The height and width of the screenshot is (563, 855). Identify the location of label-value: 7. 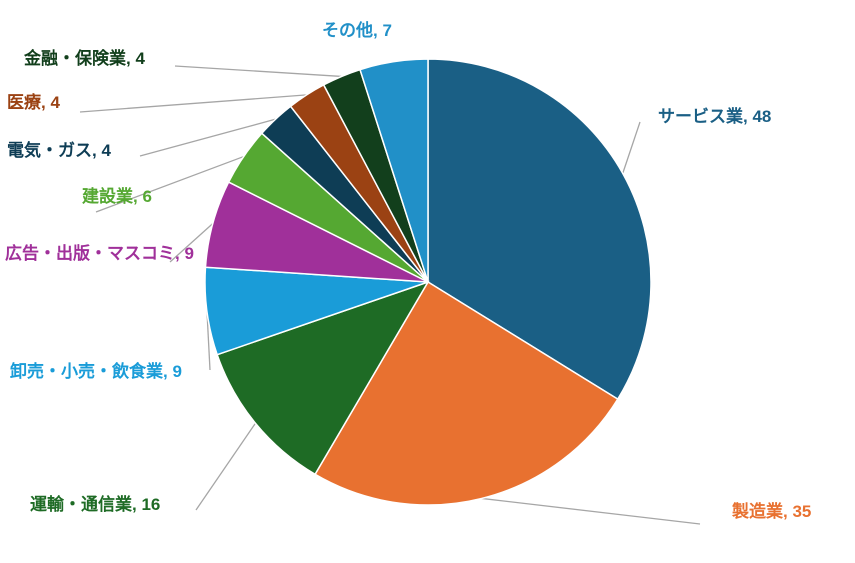
(386, 30).